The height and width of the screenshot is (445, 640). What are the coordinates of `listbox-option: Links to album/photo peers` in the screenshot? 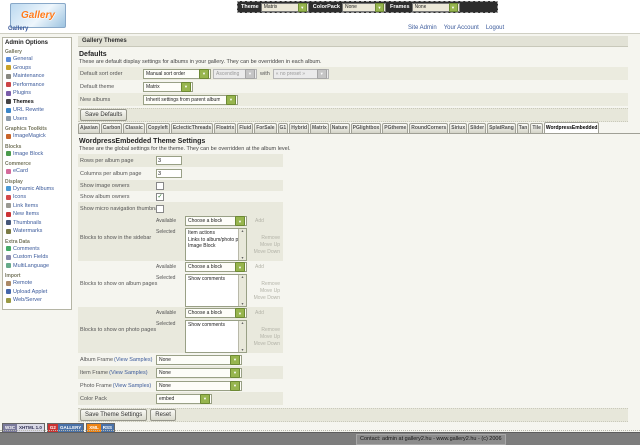 It's located at (213, 239).